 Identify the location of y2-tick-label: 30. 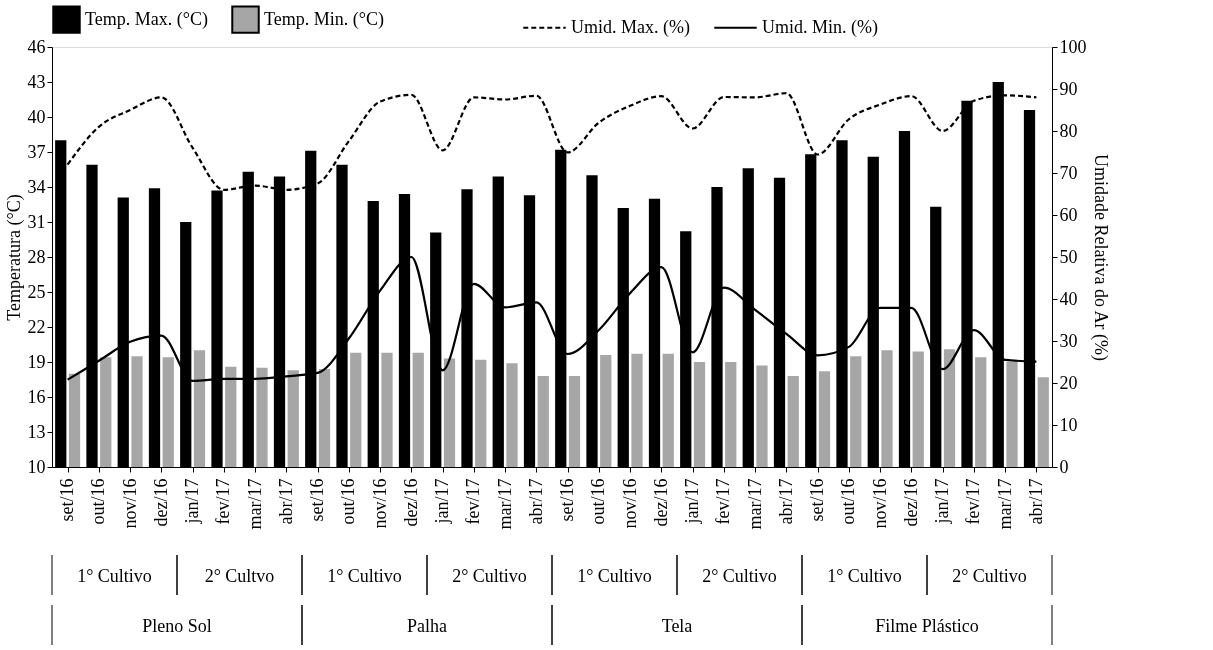
(1068, 340).